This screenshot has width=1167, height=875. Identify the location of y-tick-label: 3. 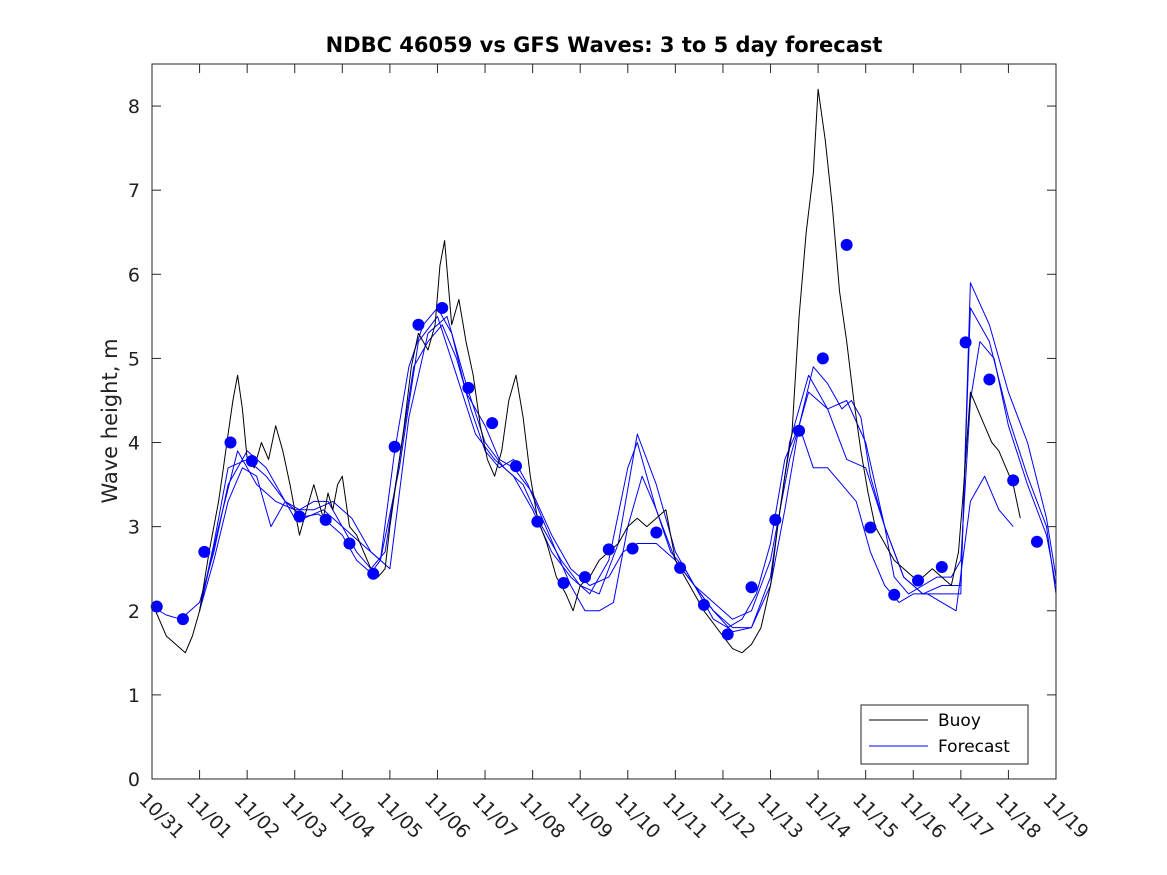
(134, 528).